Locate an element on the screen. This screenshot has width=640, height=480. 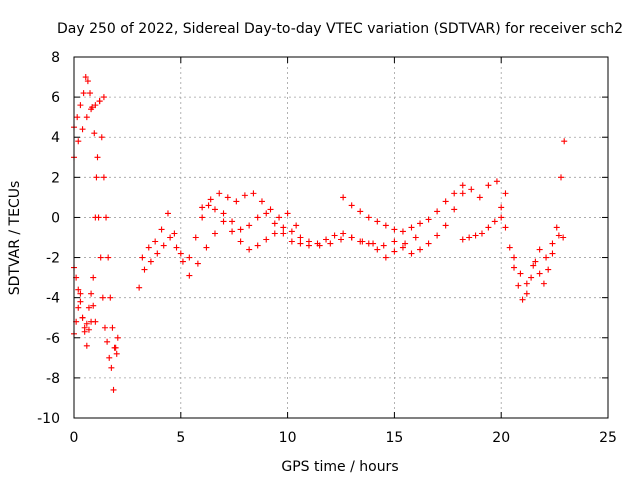
series-sat-g is located at coordinates (249, 209).